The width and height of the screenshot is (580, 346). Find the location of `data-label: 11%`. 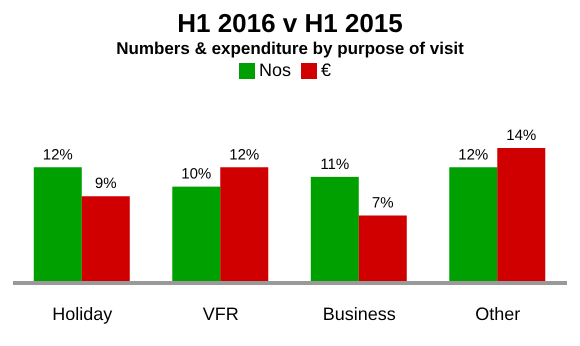

data-label: 11% is located at coordinates (335, 164).